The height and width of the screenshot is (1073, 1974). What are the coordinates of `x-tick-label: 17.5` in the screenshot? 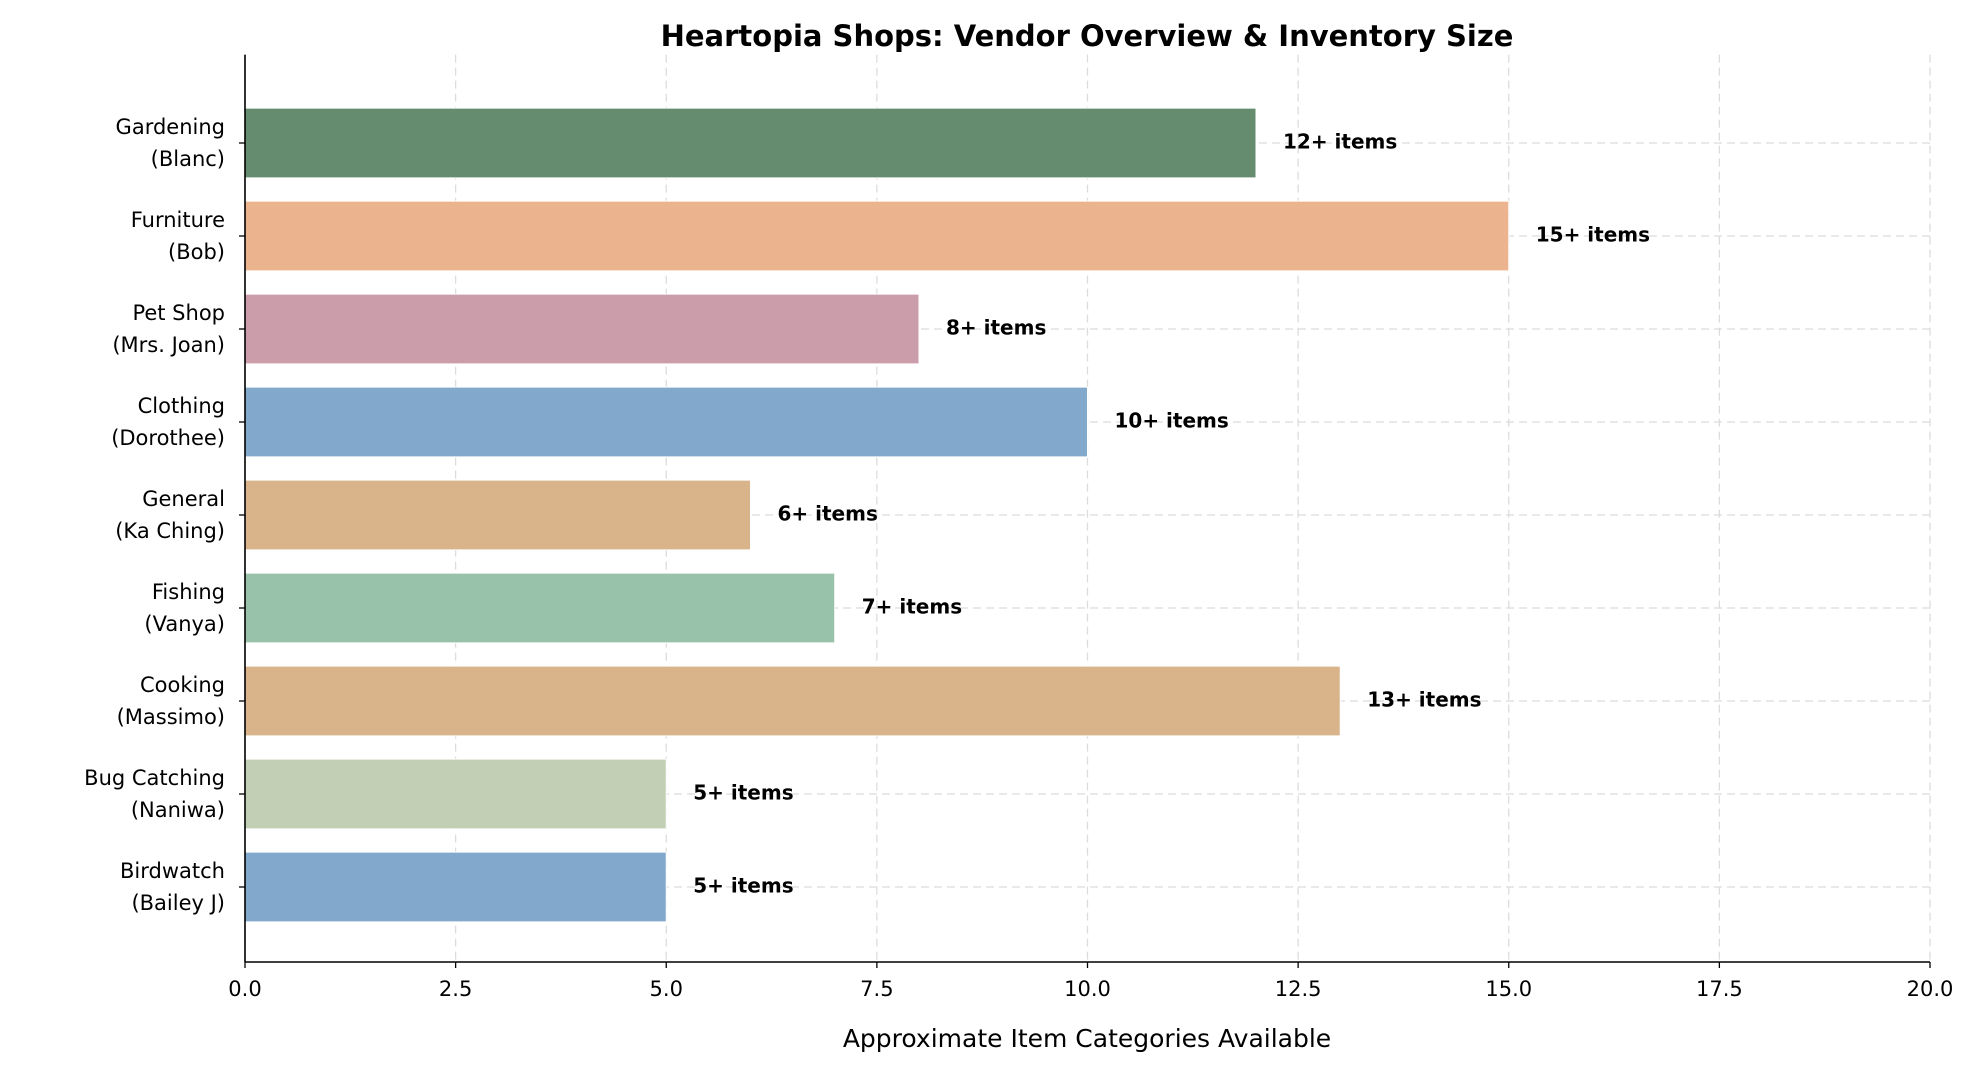 It's located at (1719, 989).